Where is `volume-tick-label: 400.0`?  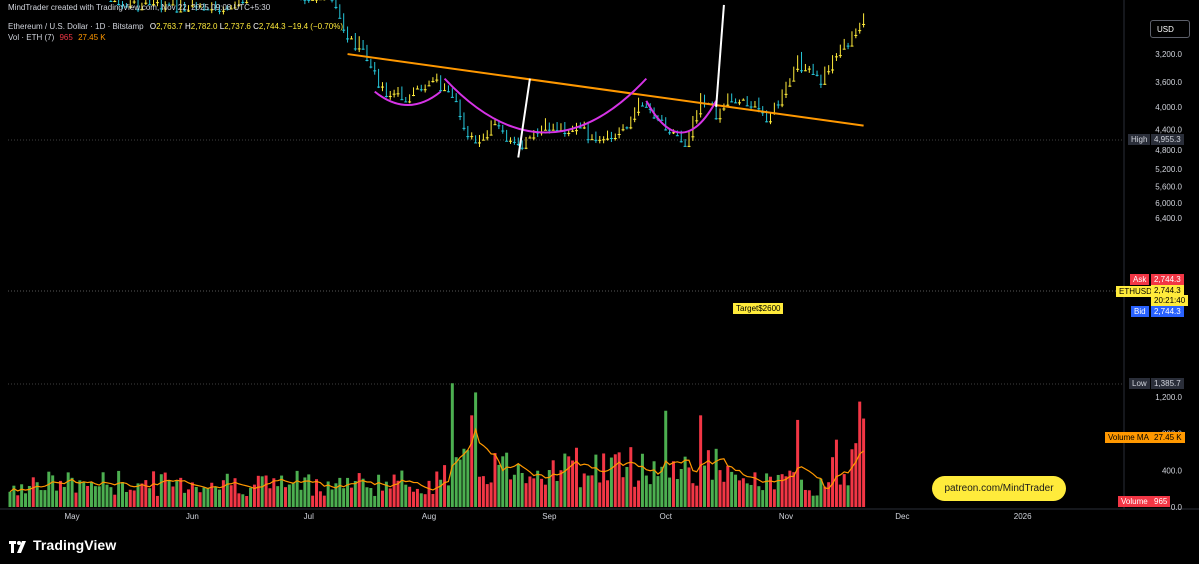 volume-tick-label: 400.0 is located at coordinates (1172, 470).